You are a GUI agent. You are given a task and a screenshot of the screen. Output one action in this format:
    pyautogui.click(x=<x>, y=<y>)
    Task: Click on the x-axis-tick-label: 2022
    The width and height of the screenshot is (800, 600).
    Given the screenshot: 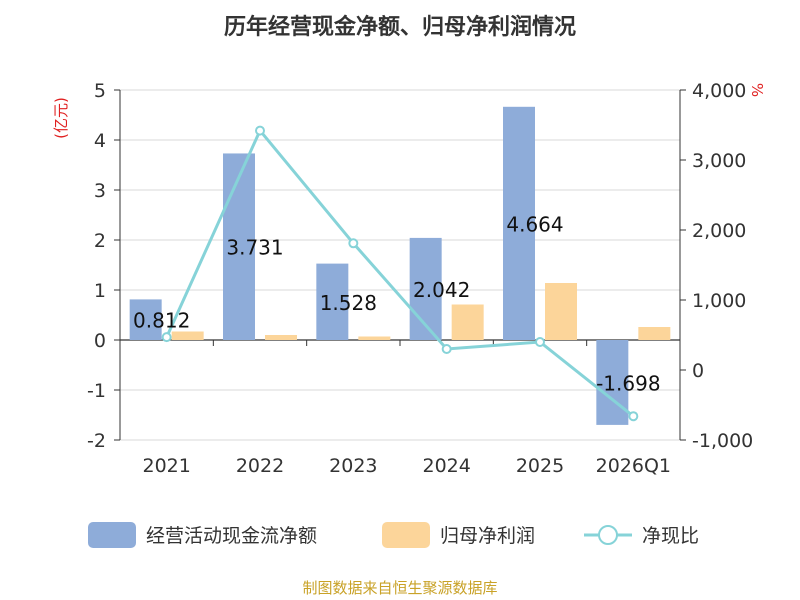 What is the action you would take?
    pyautogui.click(x=260, y=466)
    